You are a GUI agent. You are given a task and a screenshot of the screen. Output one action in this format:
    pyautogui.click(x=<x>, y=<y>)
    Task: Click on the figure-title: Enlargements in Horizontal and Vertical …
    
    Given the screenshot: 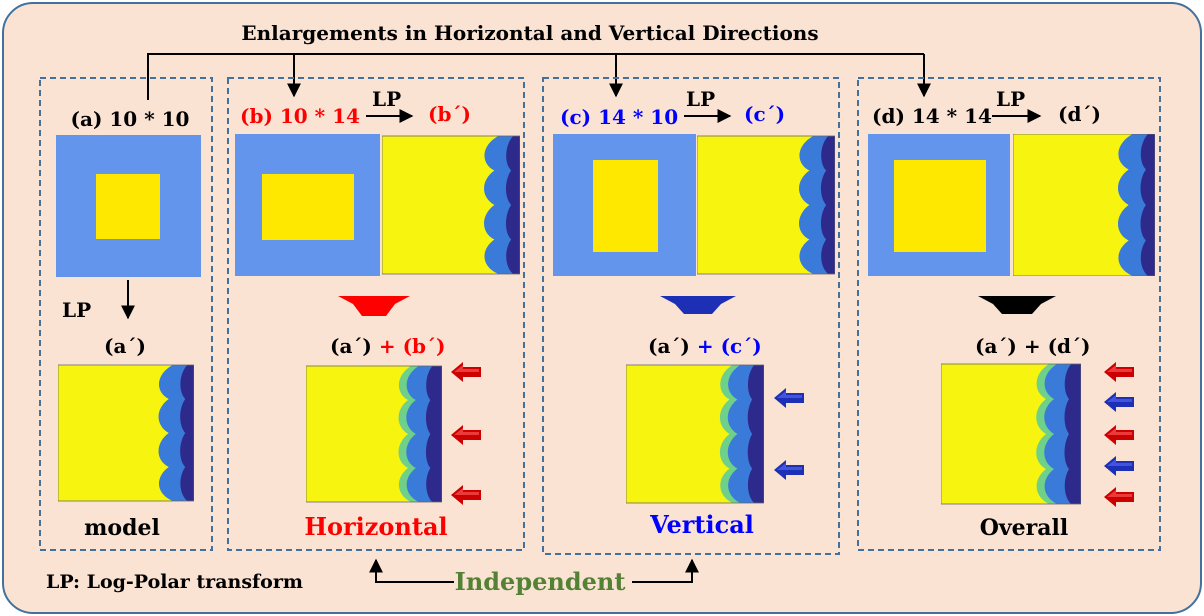 What is the action you would take?
    pyautogui.click(x=529, y=33)
    